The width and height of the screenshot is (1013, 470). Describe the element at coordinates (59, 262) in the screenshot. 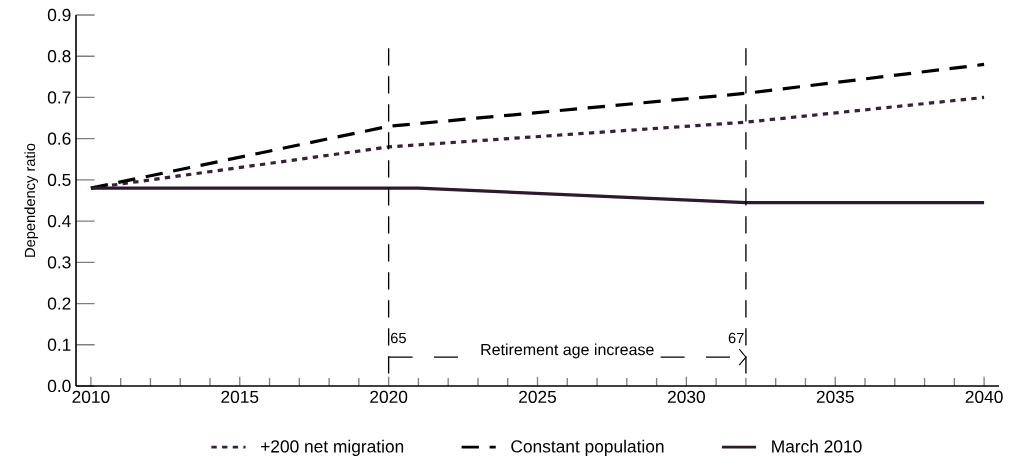

I see `y-tick-label: 0.3` at that location.